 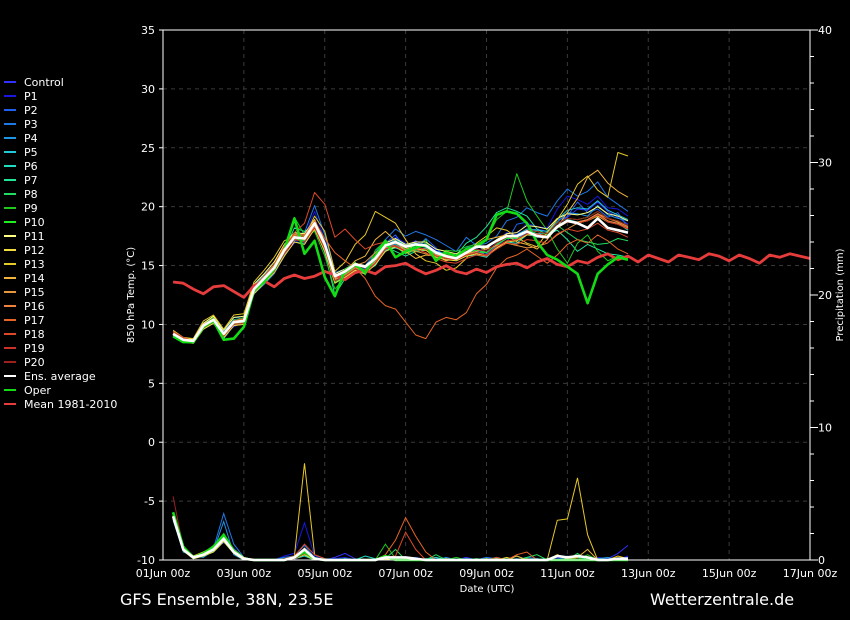 I want to click on temp-line-p11, so click(x=400, y=273).